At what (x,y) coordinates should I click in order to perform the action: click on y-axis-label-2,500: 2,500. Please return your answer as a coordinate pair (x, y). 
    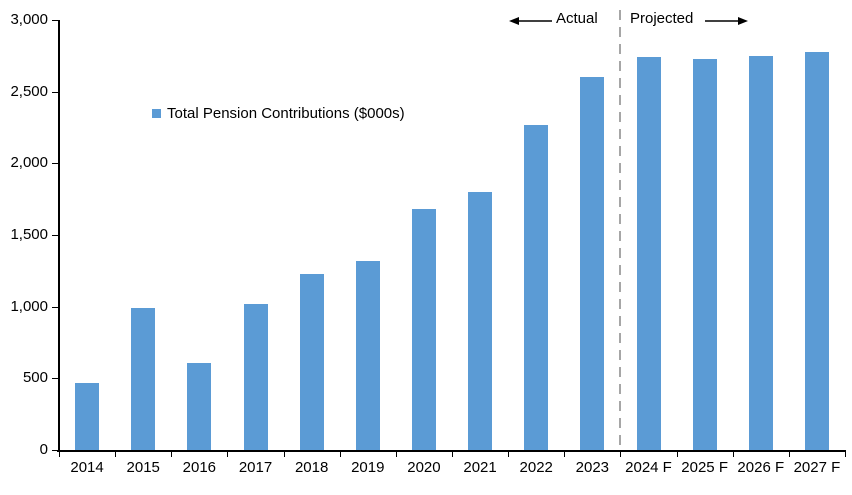
    Looking at the image, I should click on (29, 91).